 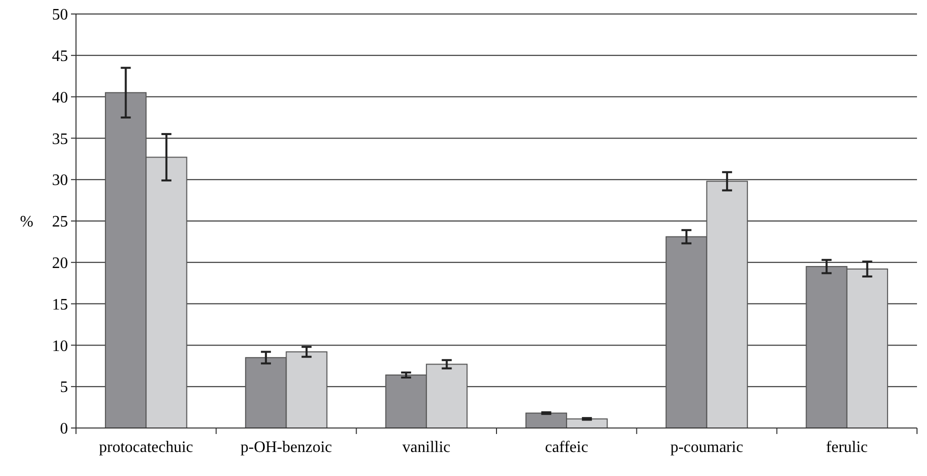 I want to click on x-tick-label: caffeic, so click(x=566, y=447).